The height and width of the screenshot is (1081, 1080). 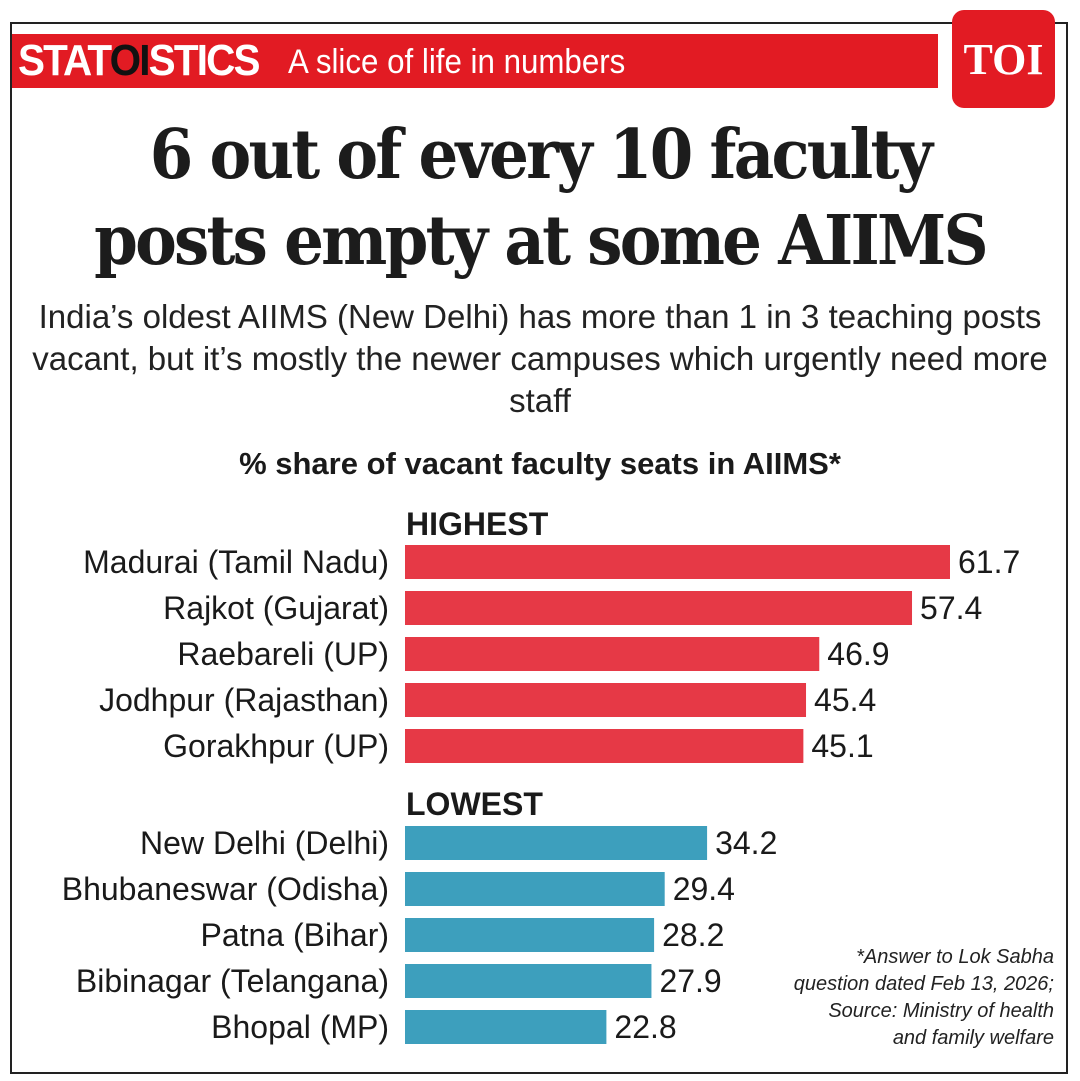 What do you see at coordinates (264, 843) in the screenshot?
I see `category-label-new-delhi-delhi: New Delhi (Delhi)` at bounding box center [264, 843].